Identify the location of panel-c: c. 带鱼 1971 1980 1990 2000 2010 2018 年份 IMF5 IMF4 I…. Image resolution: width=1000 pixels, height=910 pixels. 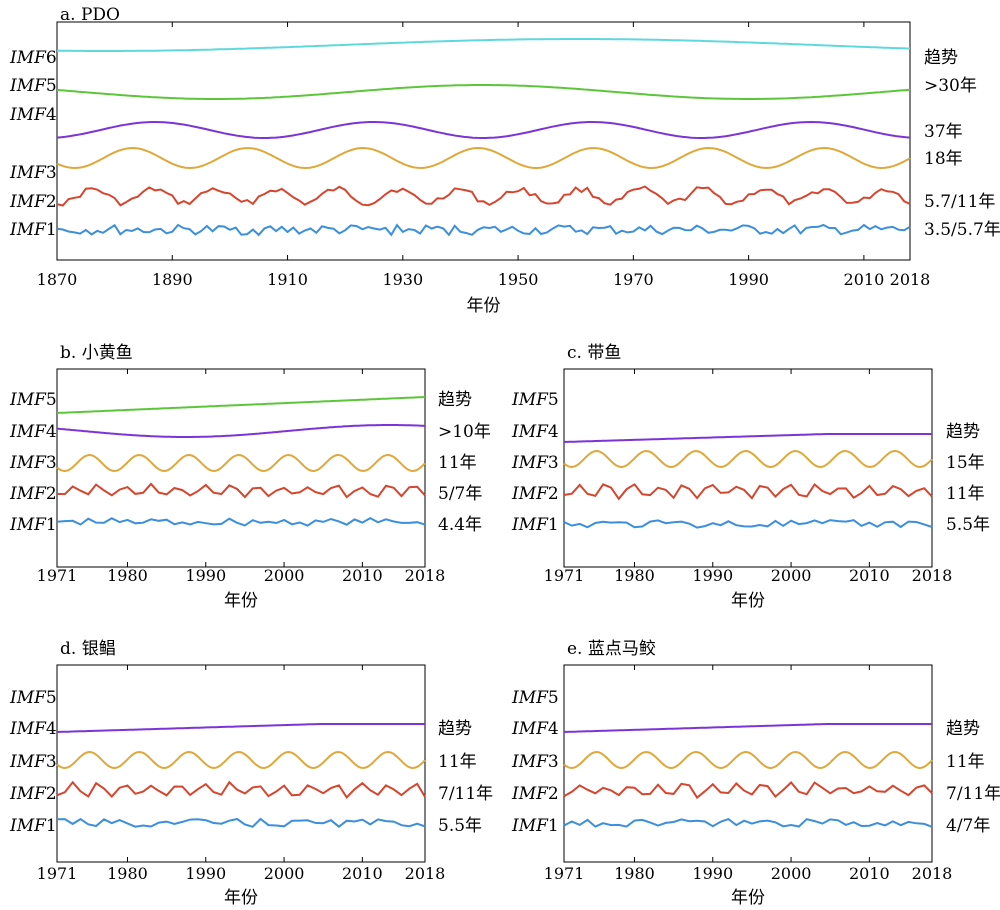
(750, 477).